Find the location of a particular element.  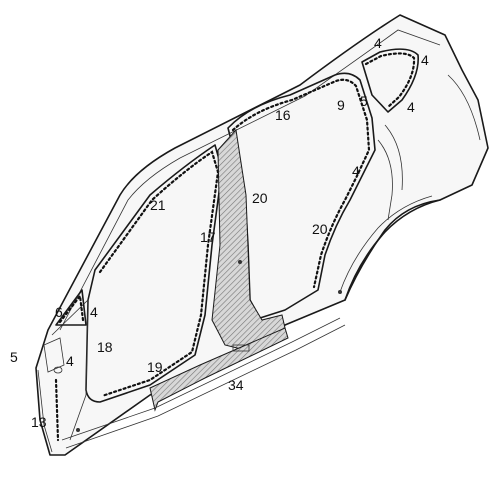

callout-17: 17 is located at coordinates (208, 237).